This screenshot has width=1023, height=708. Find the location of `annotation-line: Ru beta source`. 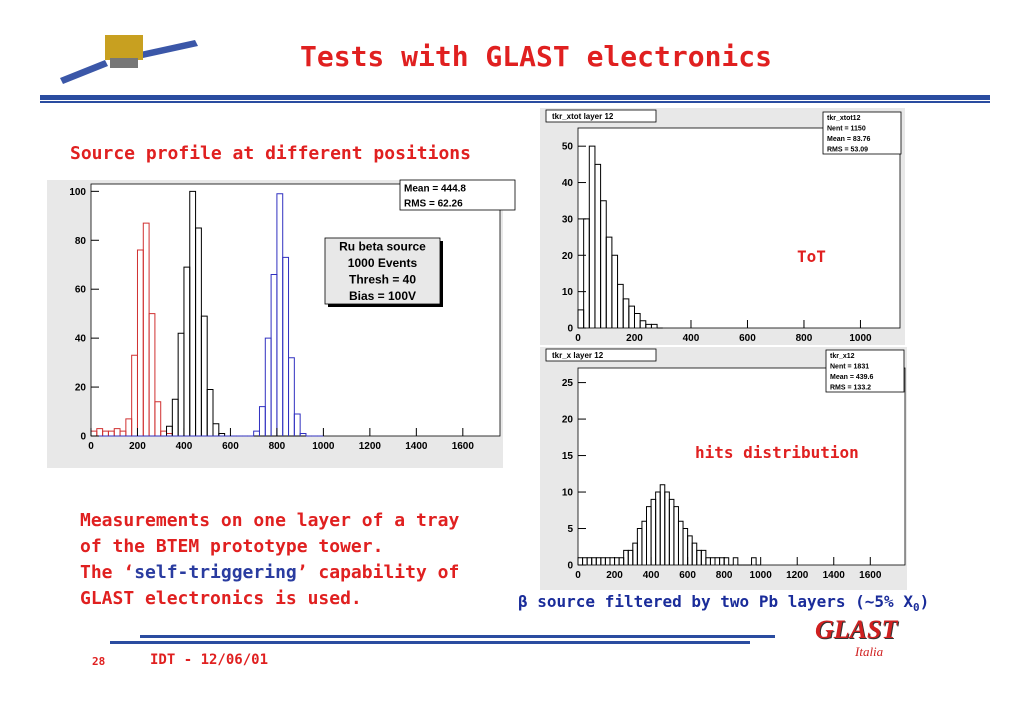

annotation-line: Ru beta source is located at coordinates (382, 246).